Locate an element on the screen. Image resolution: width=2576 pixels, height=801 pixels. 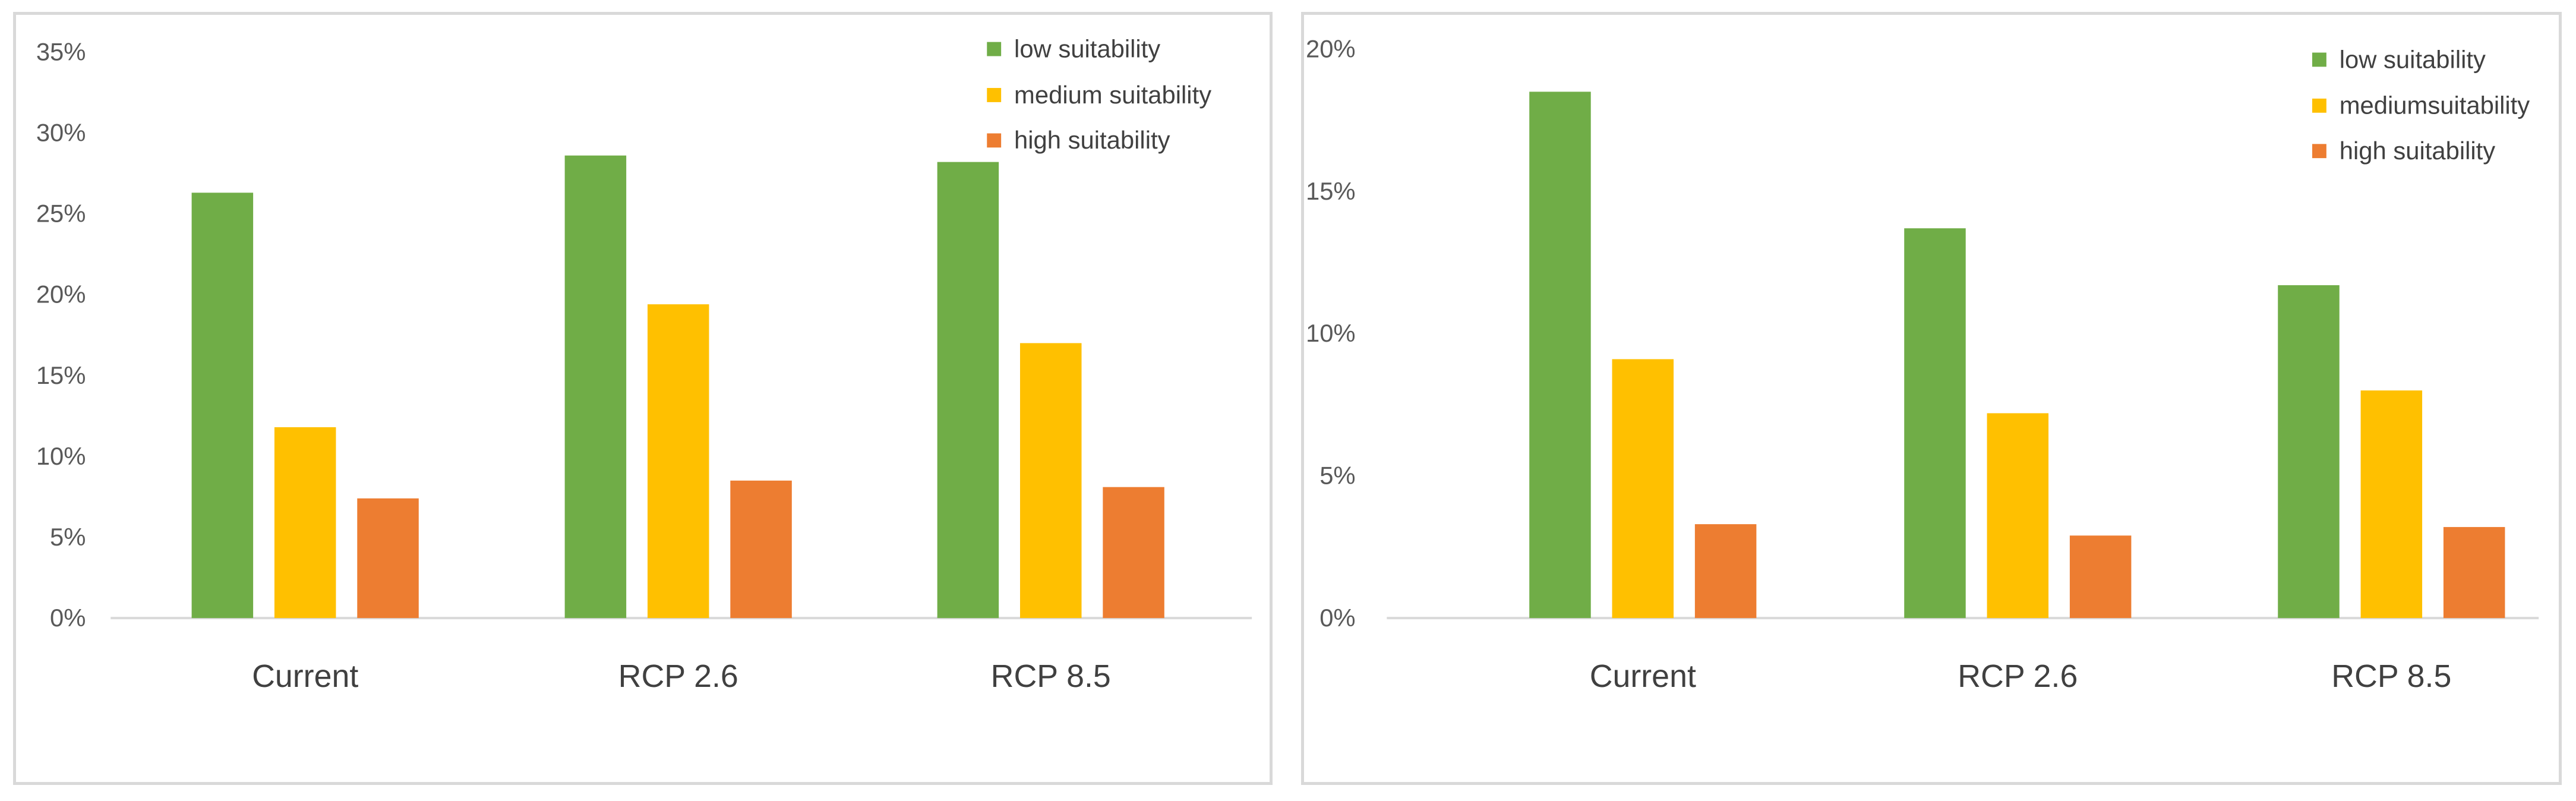
y-tick-label: 30% is located at coordinates (61, 133).